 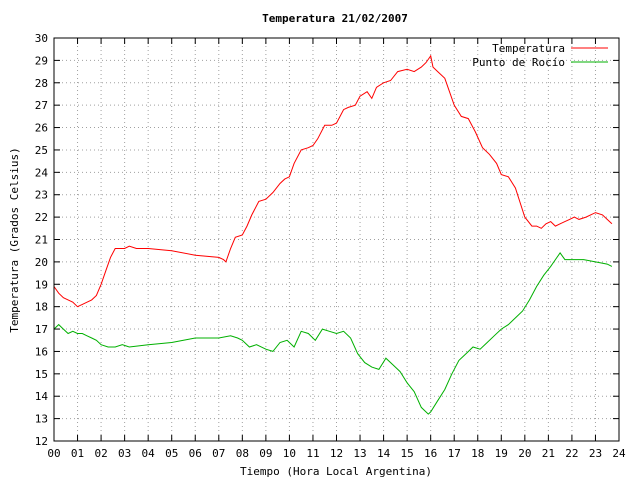 What do you see at coordinates (336, 453) in the screenshot?
I see `x-tick-label: 12` at bounding box center [336, 453].